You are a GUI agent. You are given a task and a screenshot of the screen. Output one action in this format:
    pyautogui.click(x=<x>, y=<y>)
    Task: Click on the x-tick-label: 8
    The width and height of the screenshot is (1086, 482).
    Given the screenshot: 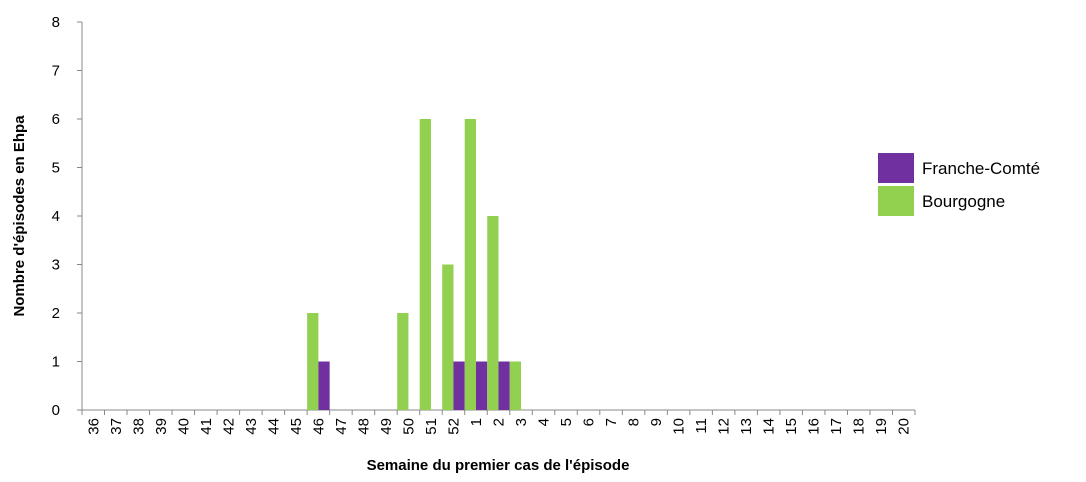 What is the action you would take?
    pyautogui.click(x=634, y=422)
    